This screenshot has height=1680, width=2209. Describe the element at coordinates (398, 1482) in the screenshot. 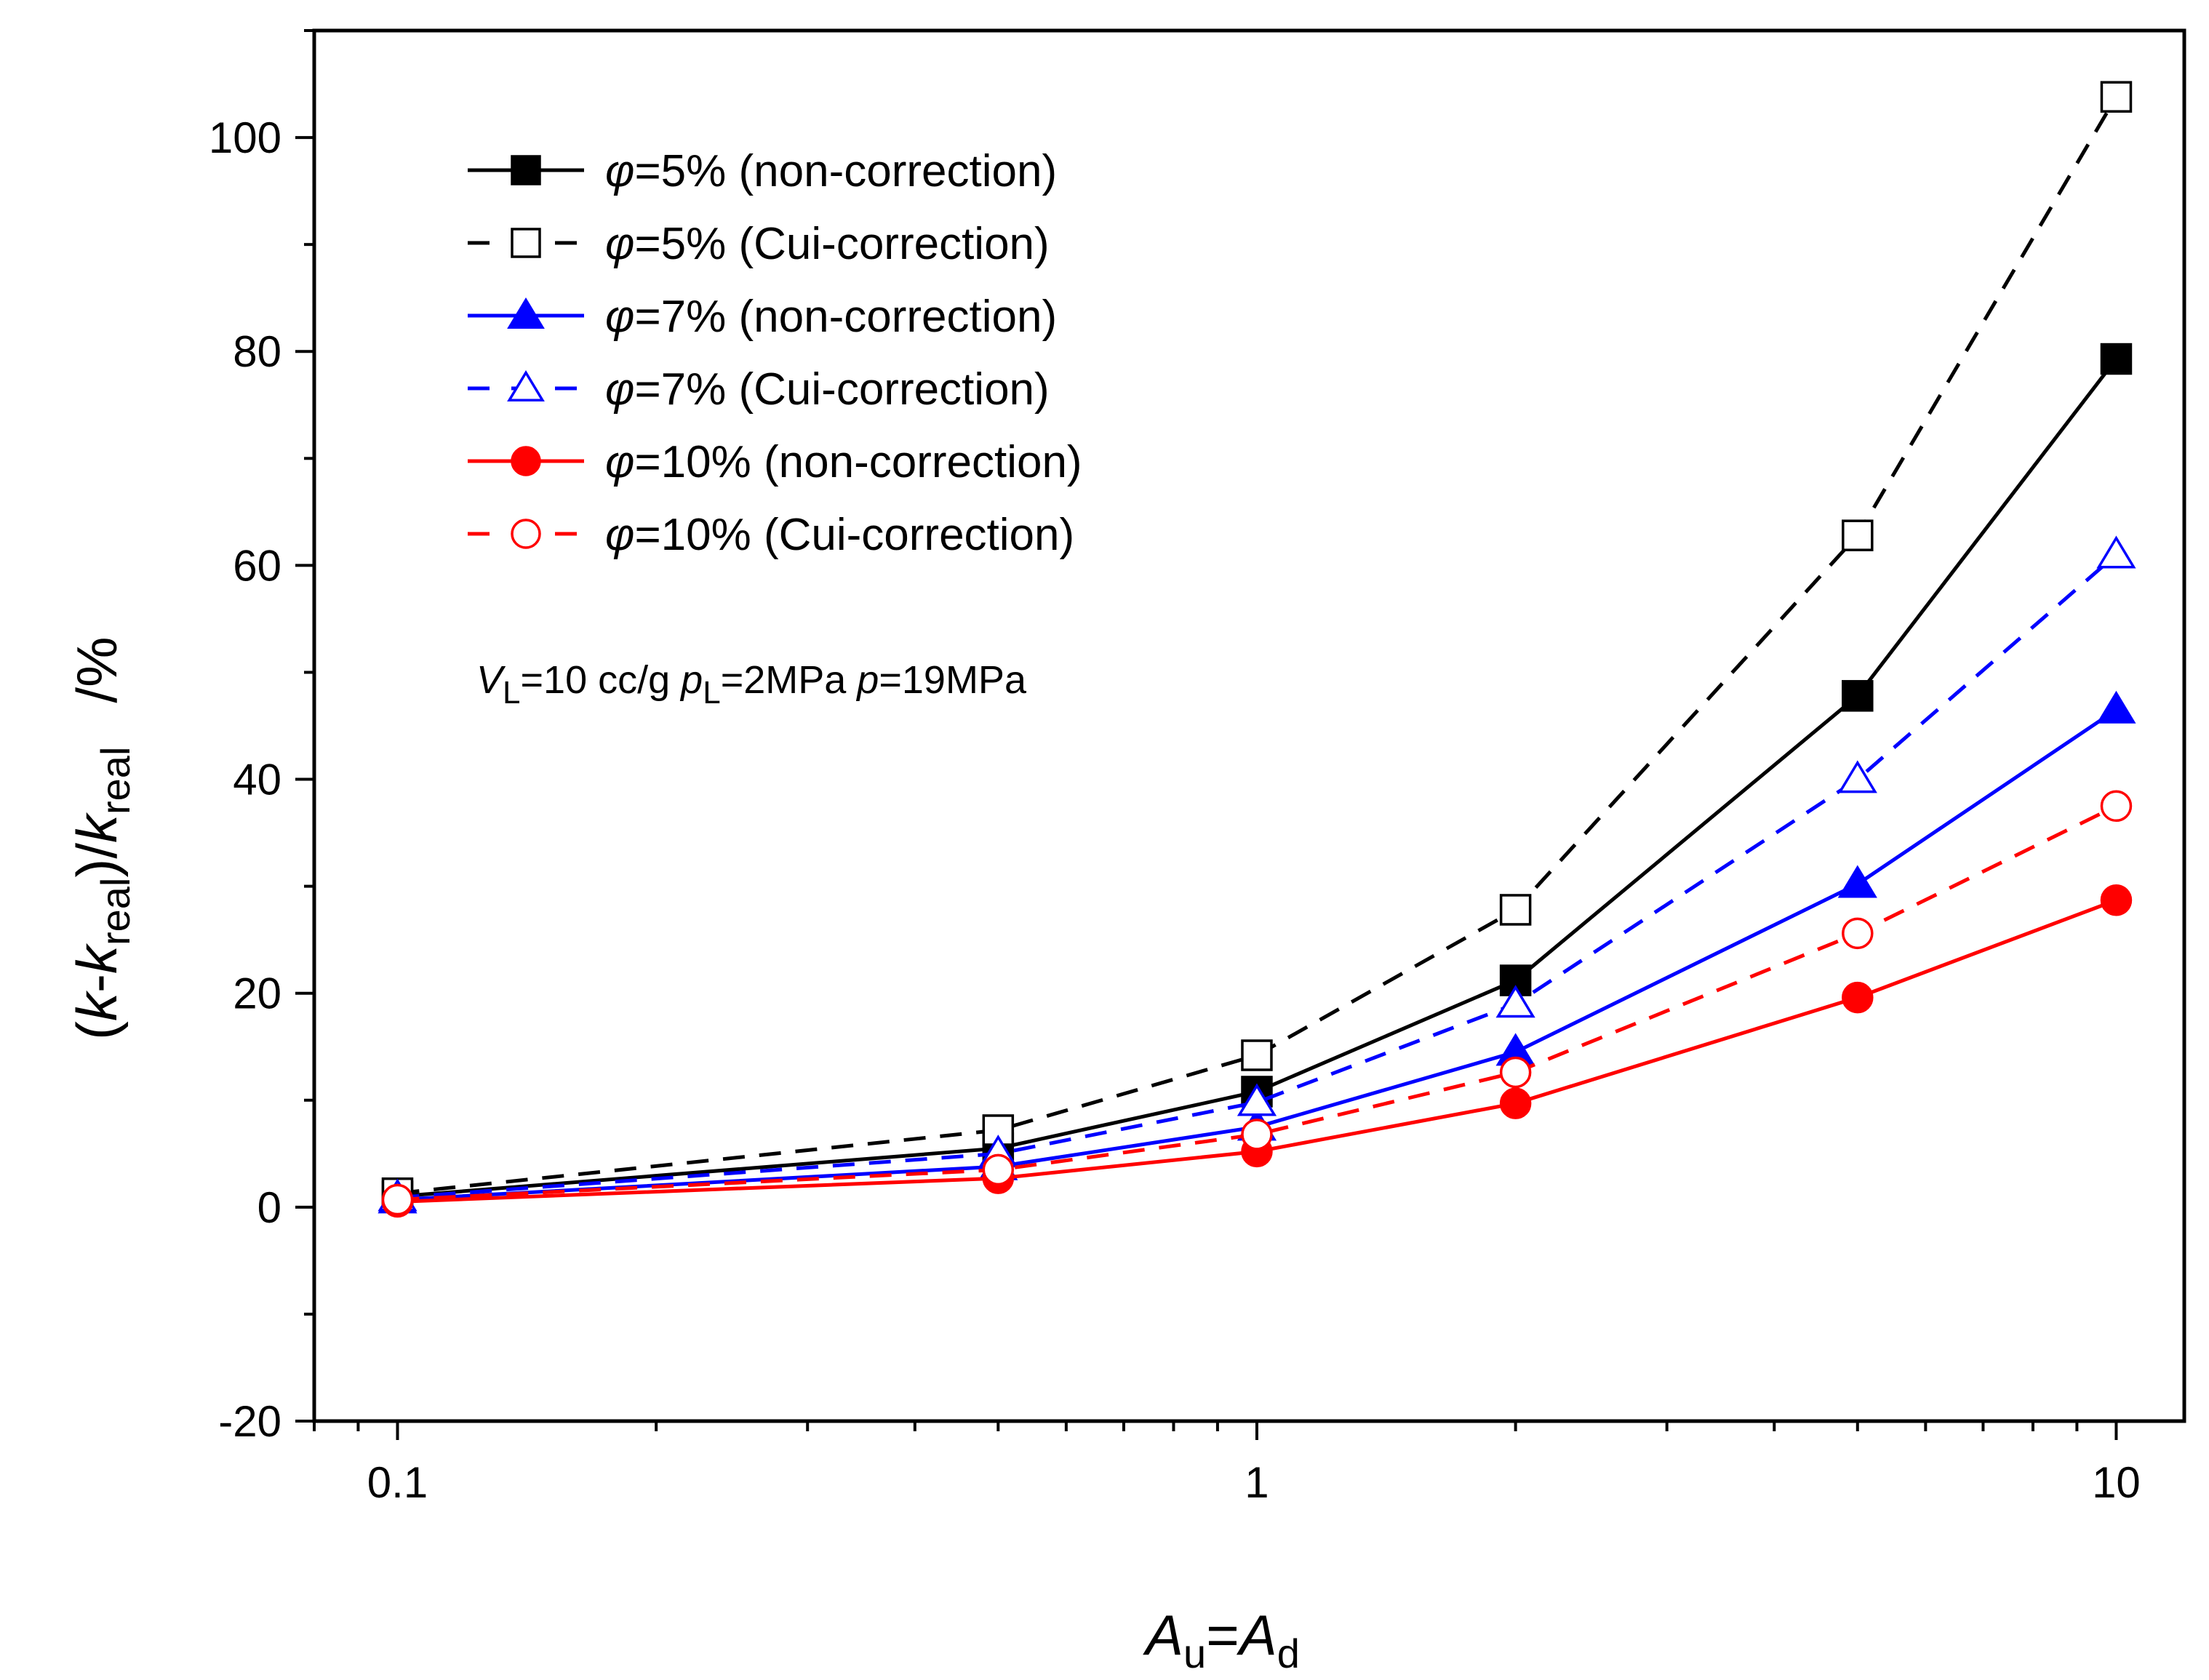

I see `x-tick-label: 0.1` at that location.